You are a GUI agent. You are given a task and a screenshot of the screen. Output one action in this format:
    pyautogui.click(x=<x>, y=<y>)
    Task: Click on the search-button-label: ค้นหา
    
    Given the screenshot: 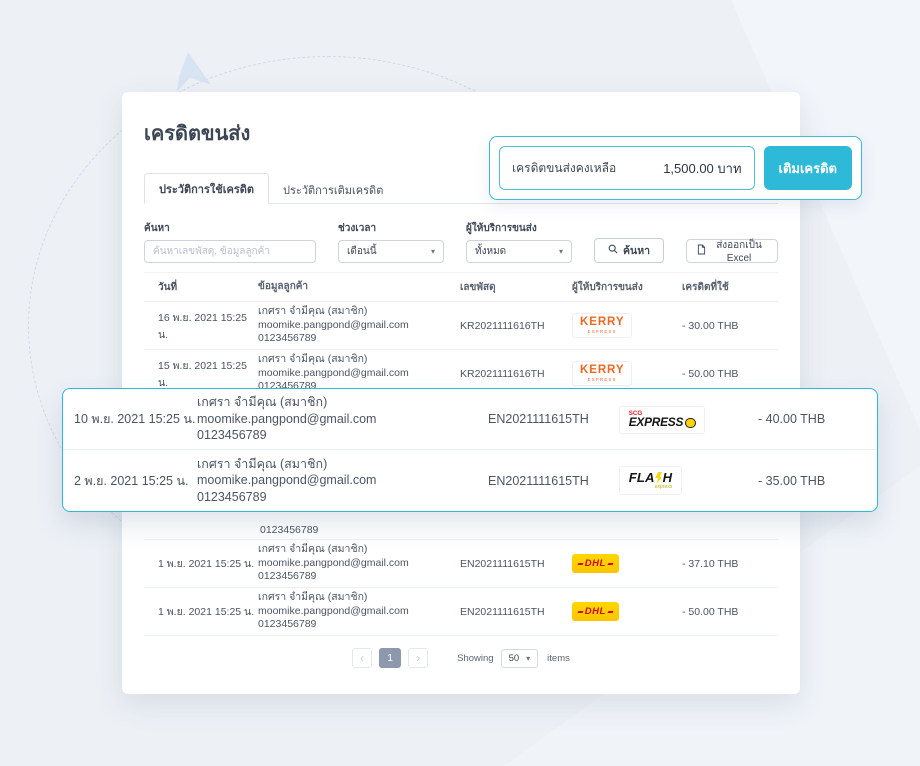 What is the action you would take?
    pyautogui.click(x=637, y=251)
    